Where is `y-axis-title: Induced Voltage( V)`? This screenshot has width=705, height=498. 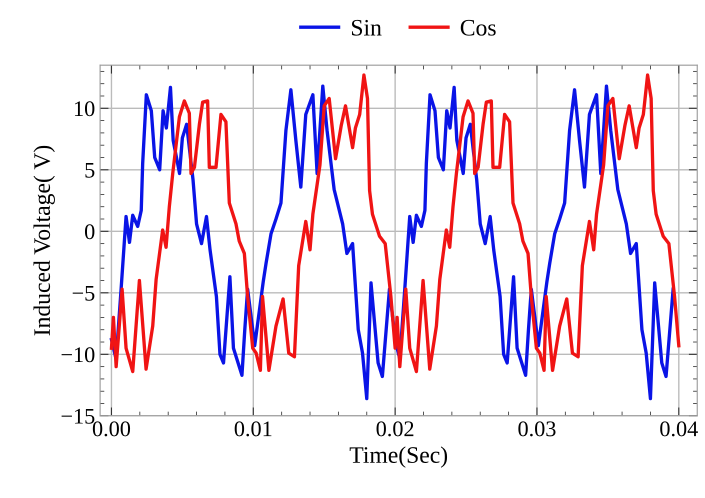 y-axis-title: Induced Voltage( V) is located at coordinates (44, 241).